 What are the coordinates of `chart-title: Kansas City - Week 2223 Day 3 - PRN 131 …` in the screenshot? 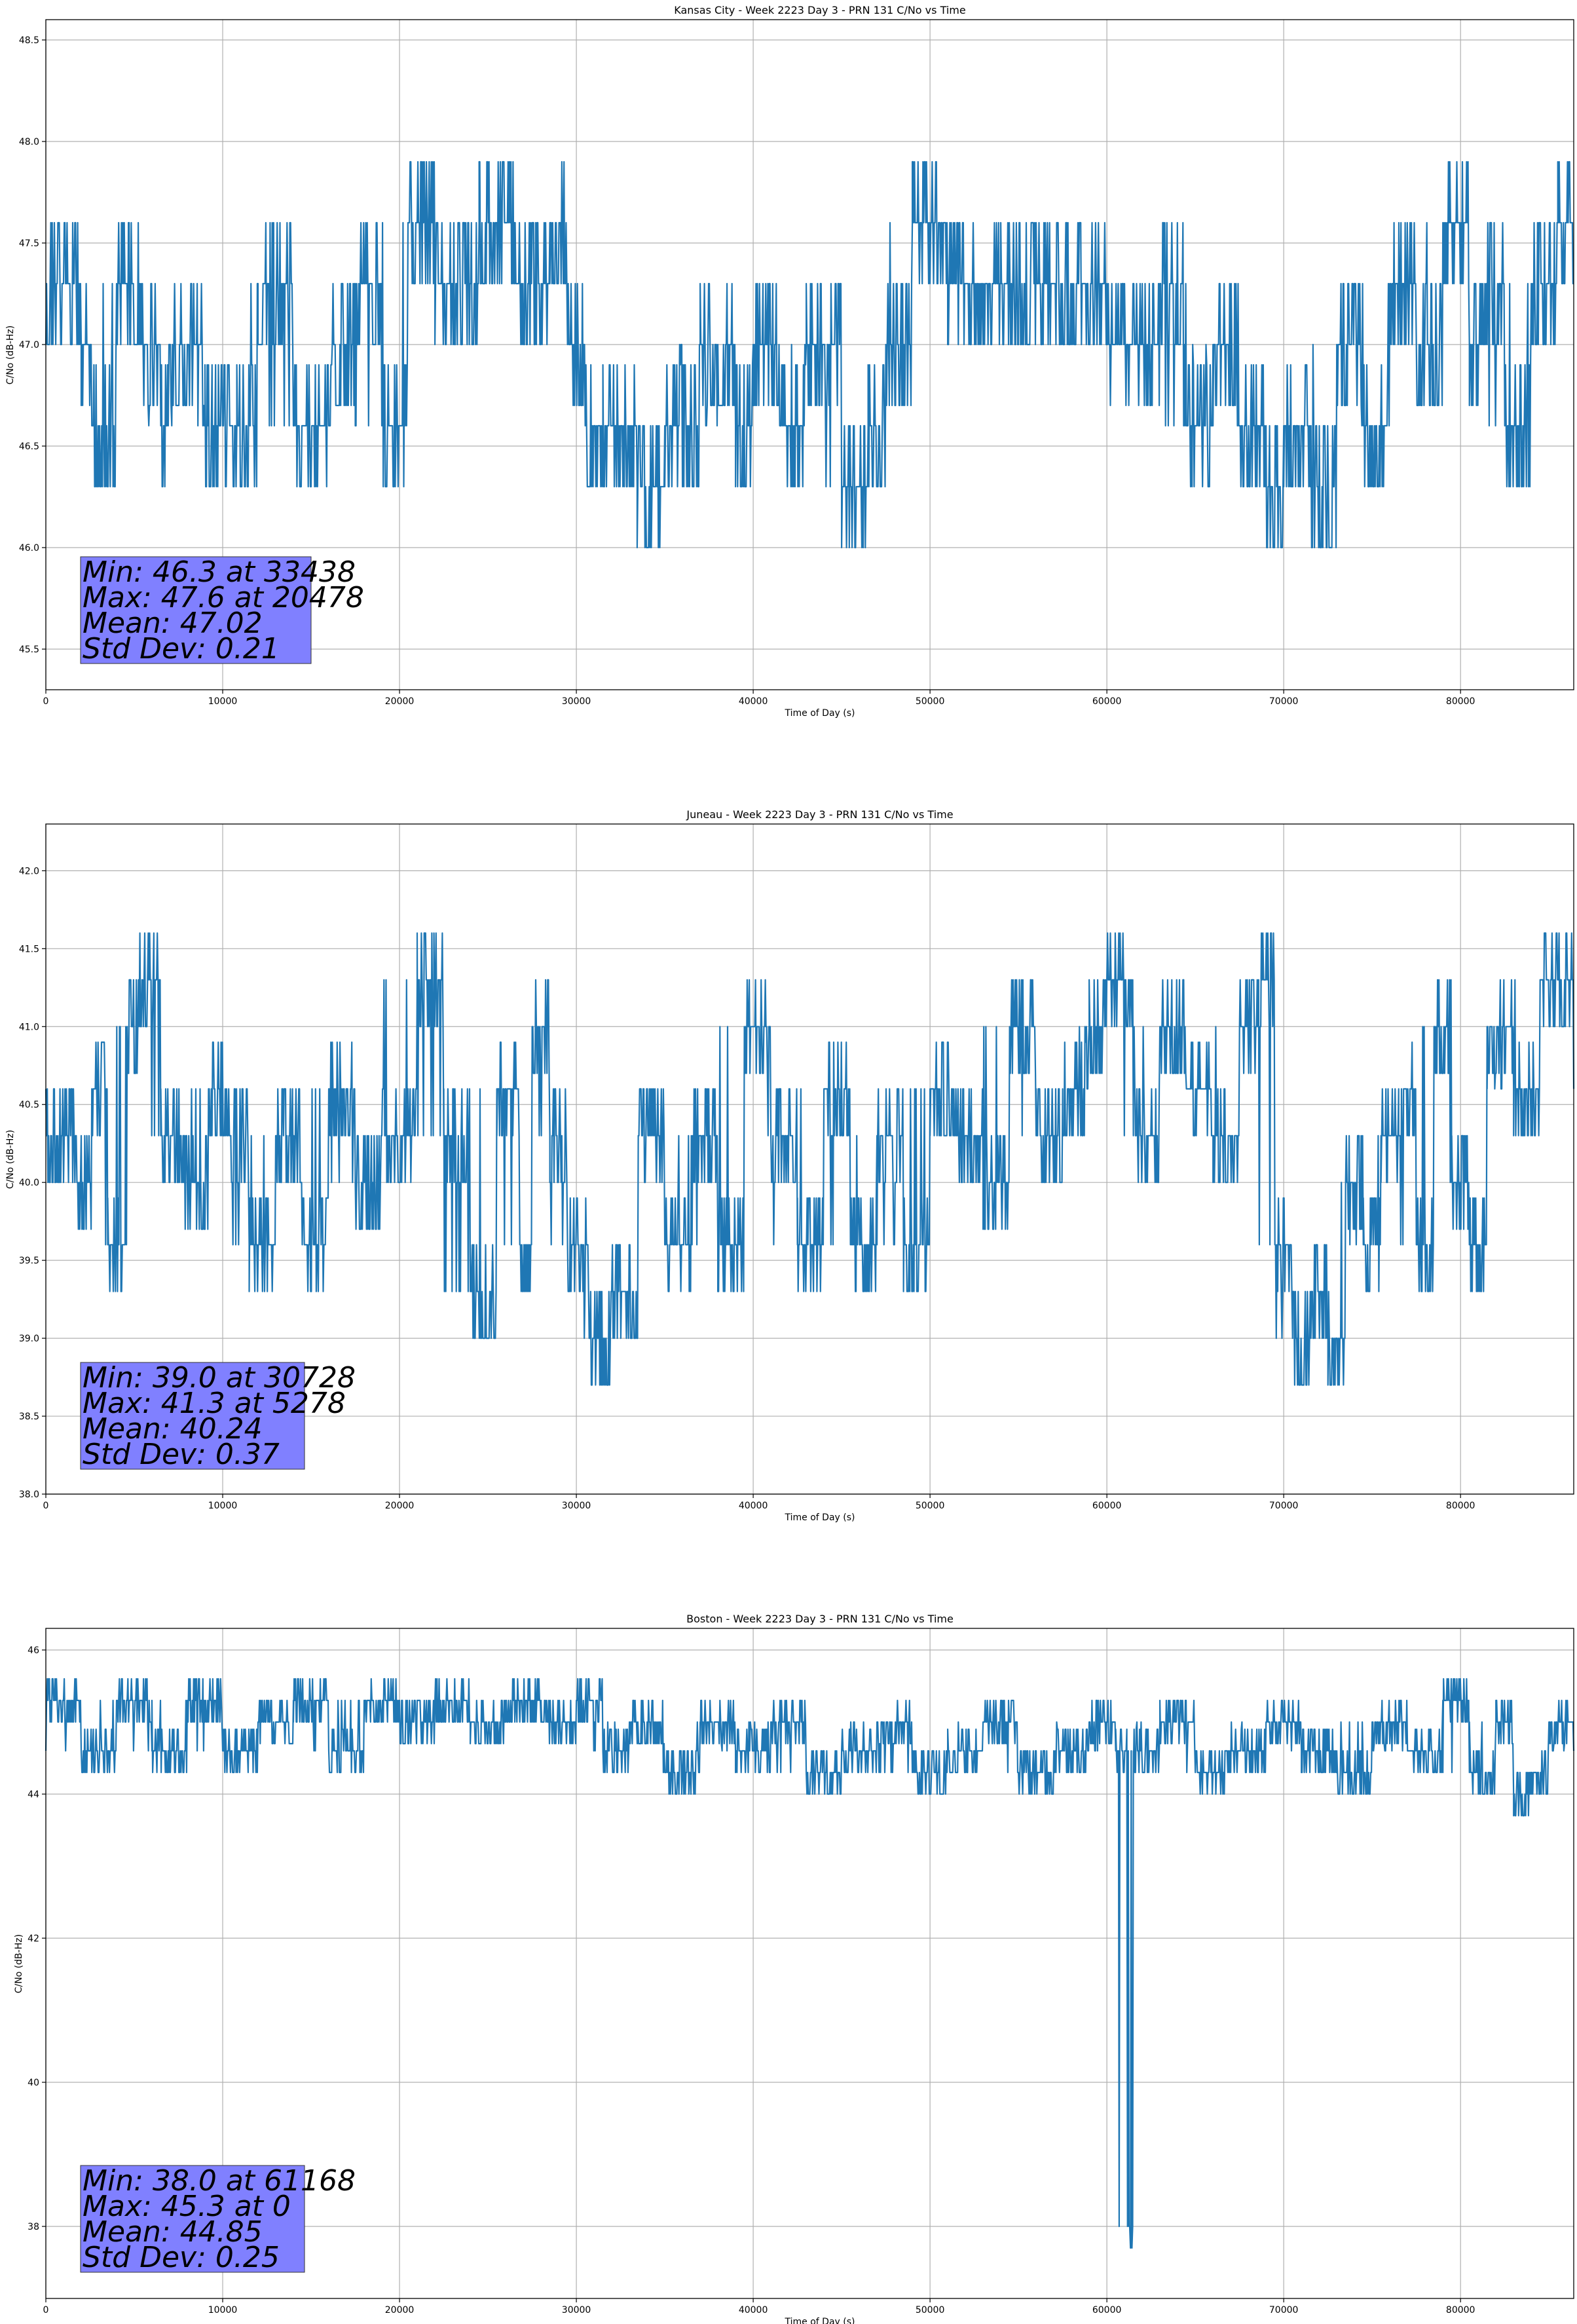 It's located at (819, 10).